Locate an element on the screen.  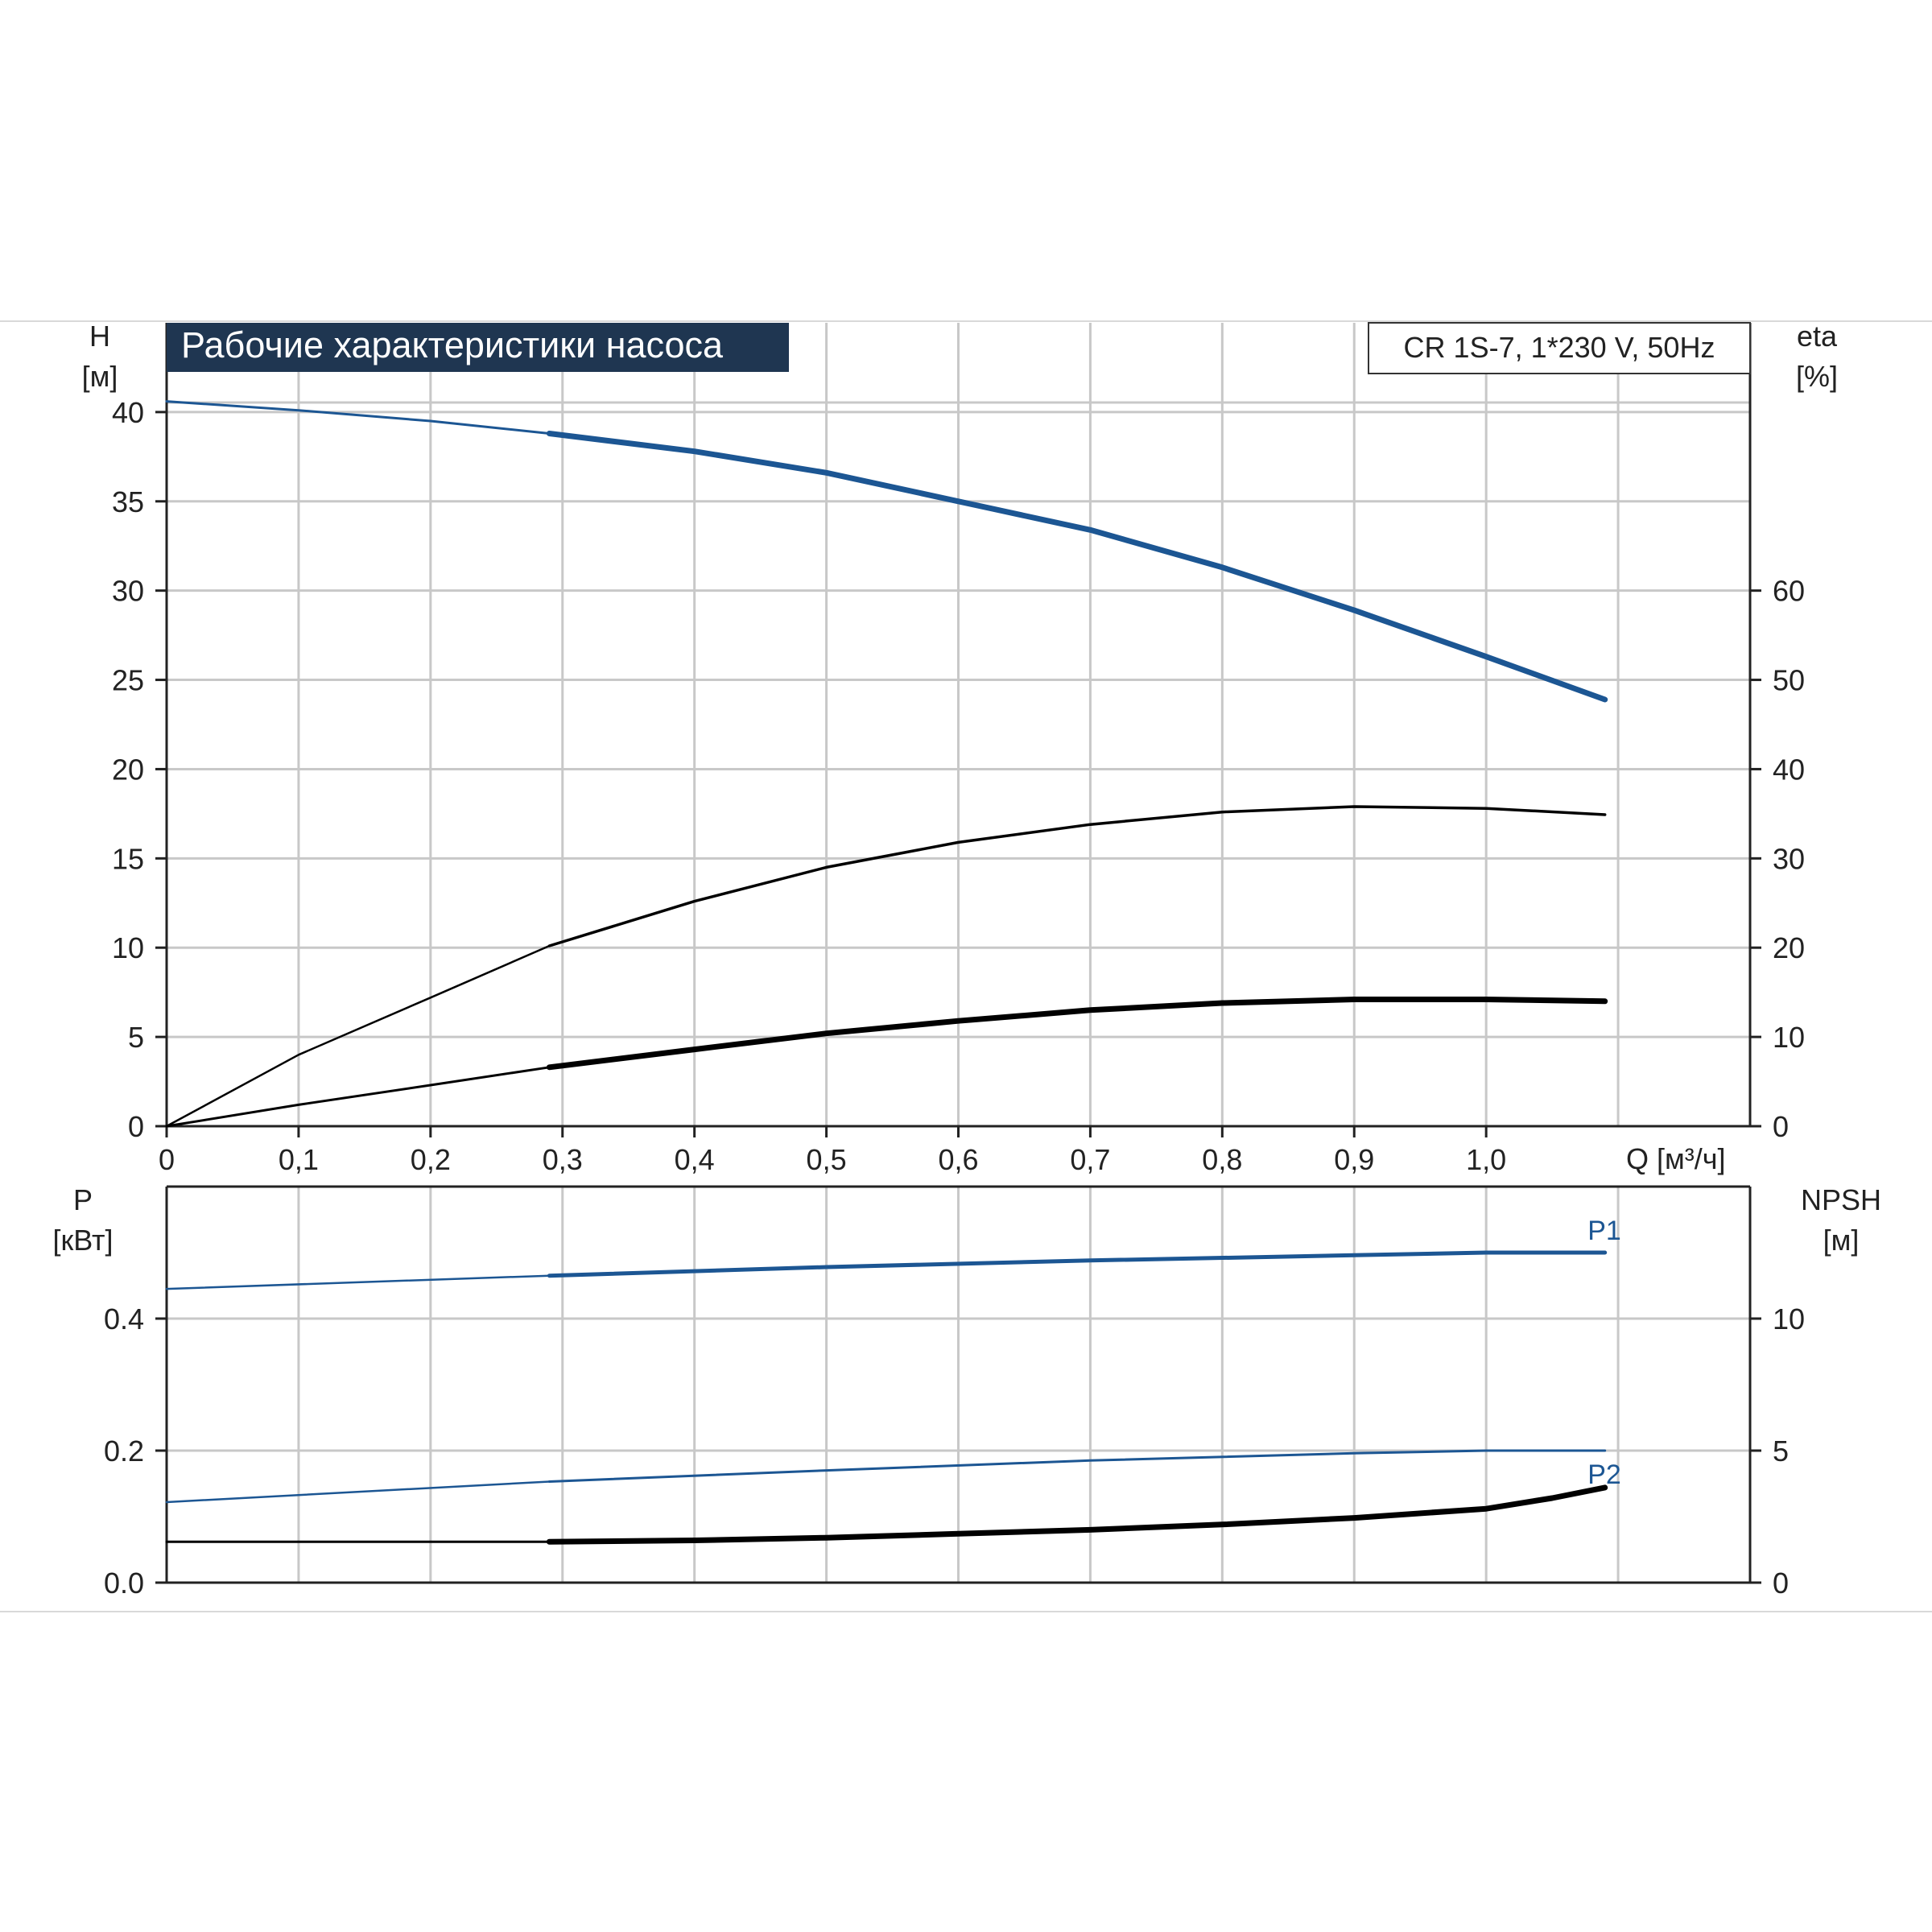
upper-left-tick-label: 40 is located at coordinates (128, 412).